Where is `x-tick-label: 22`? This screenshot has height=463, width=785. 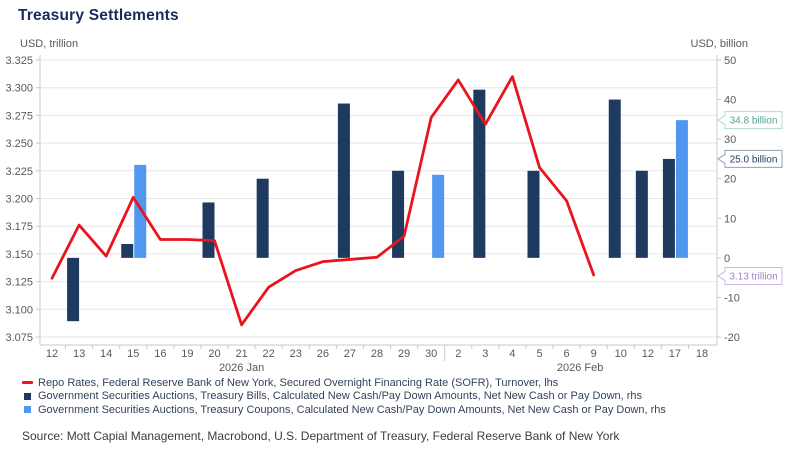
x-tick-label: 22 is located at coordinates (269, 354).